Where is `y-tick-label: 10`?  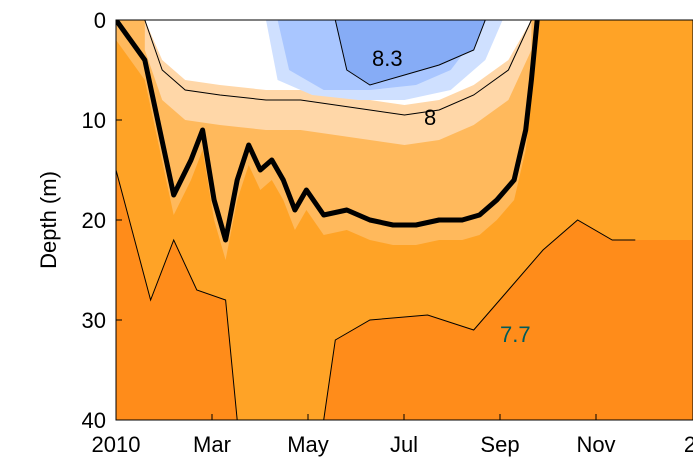 y-tick-label: 10 is located at coordinates (94, 120).